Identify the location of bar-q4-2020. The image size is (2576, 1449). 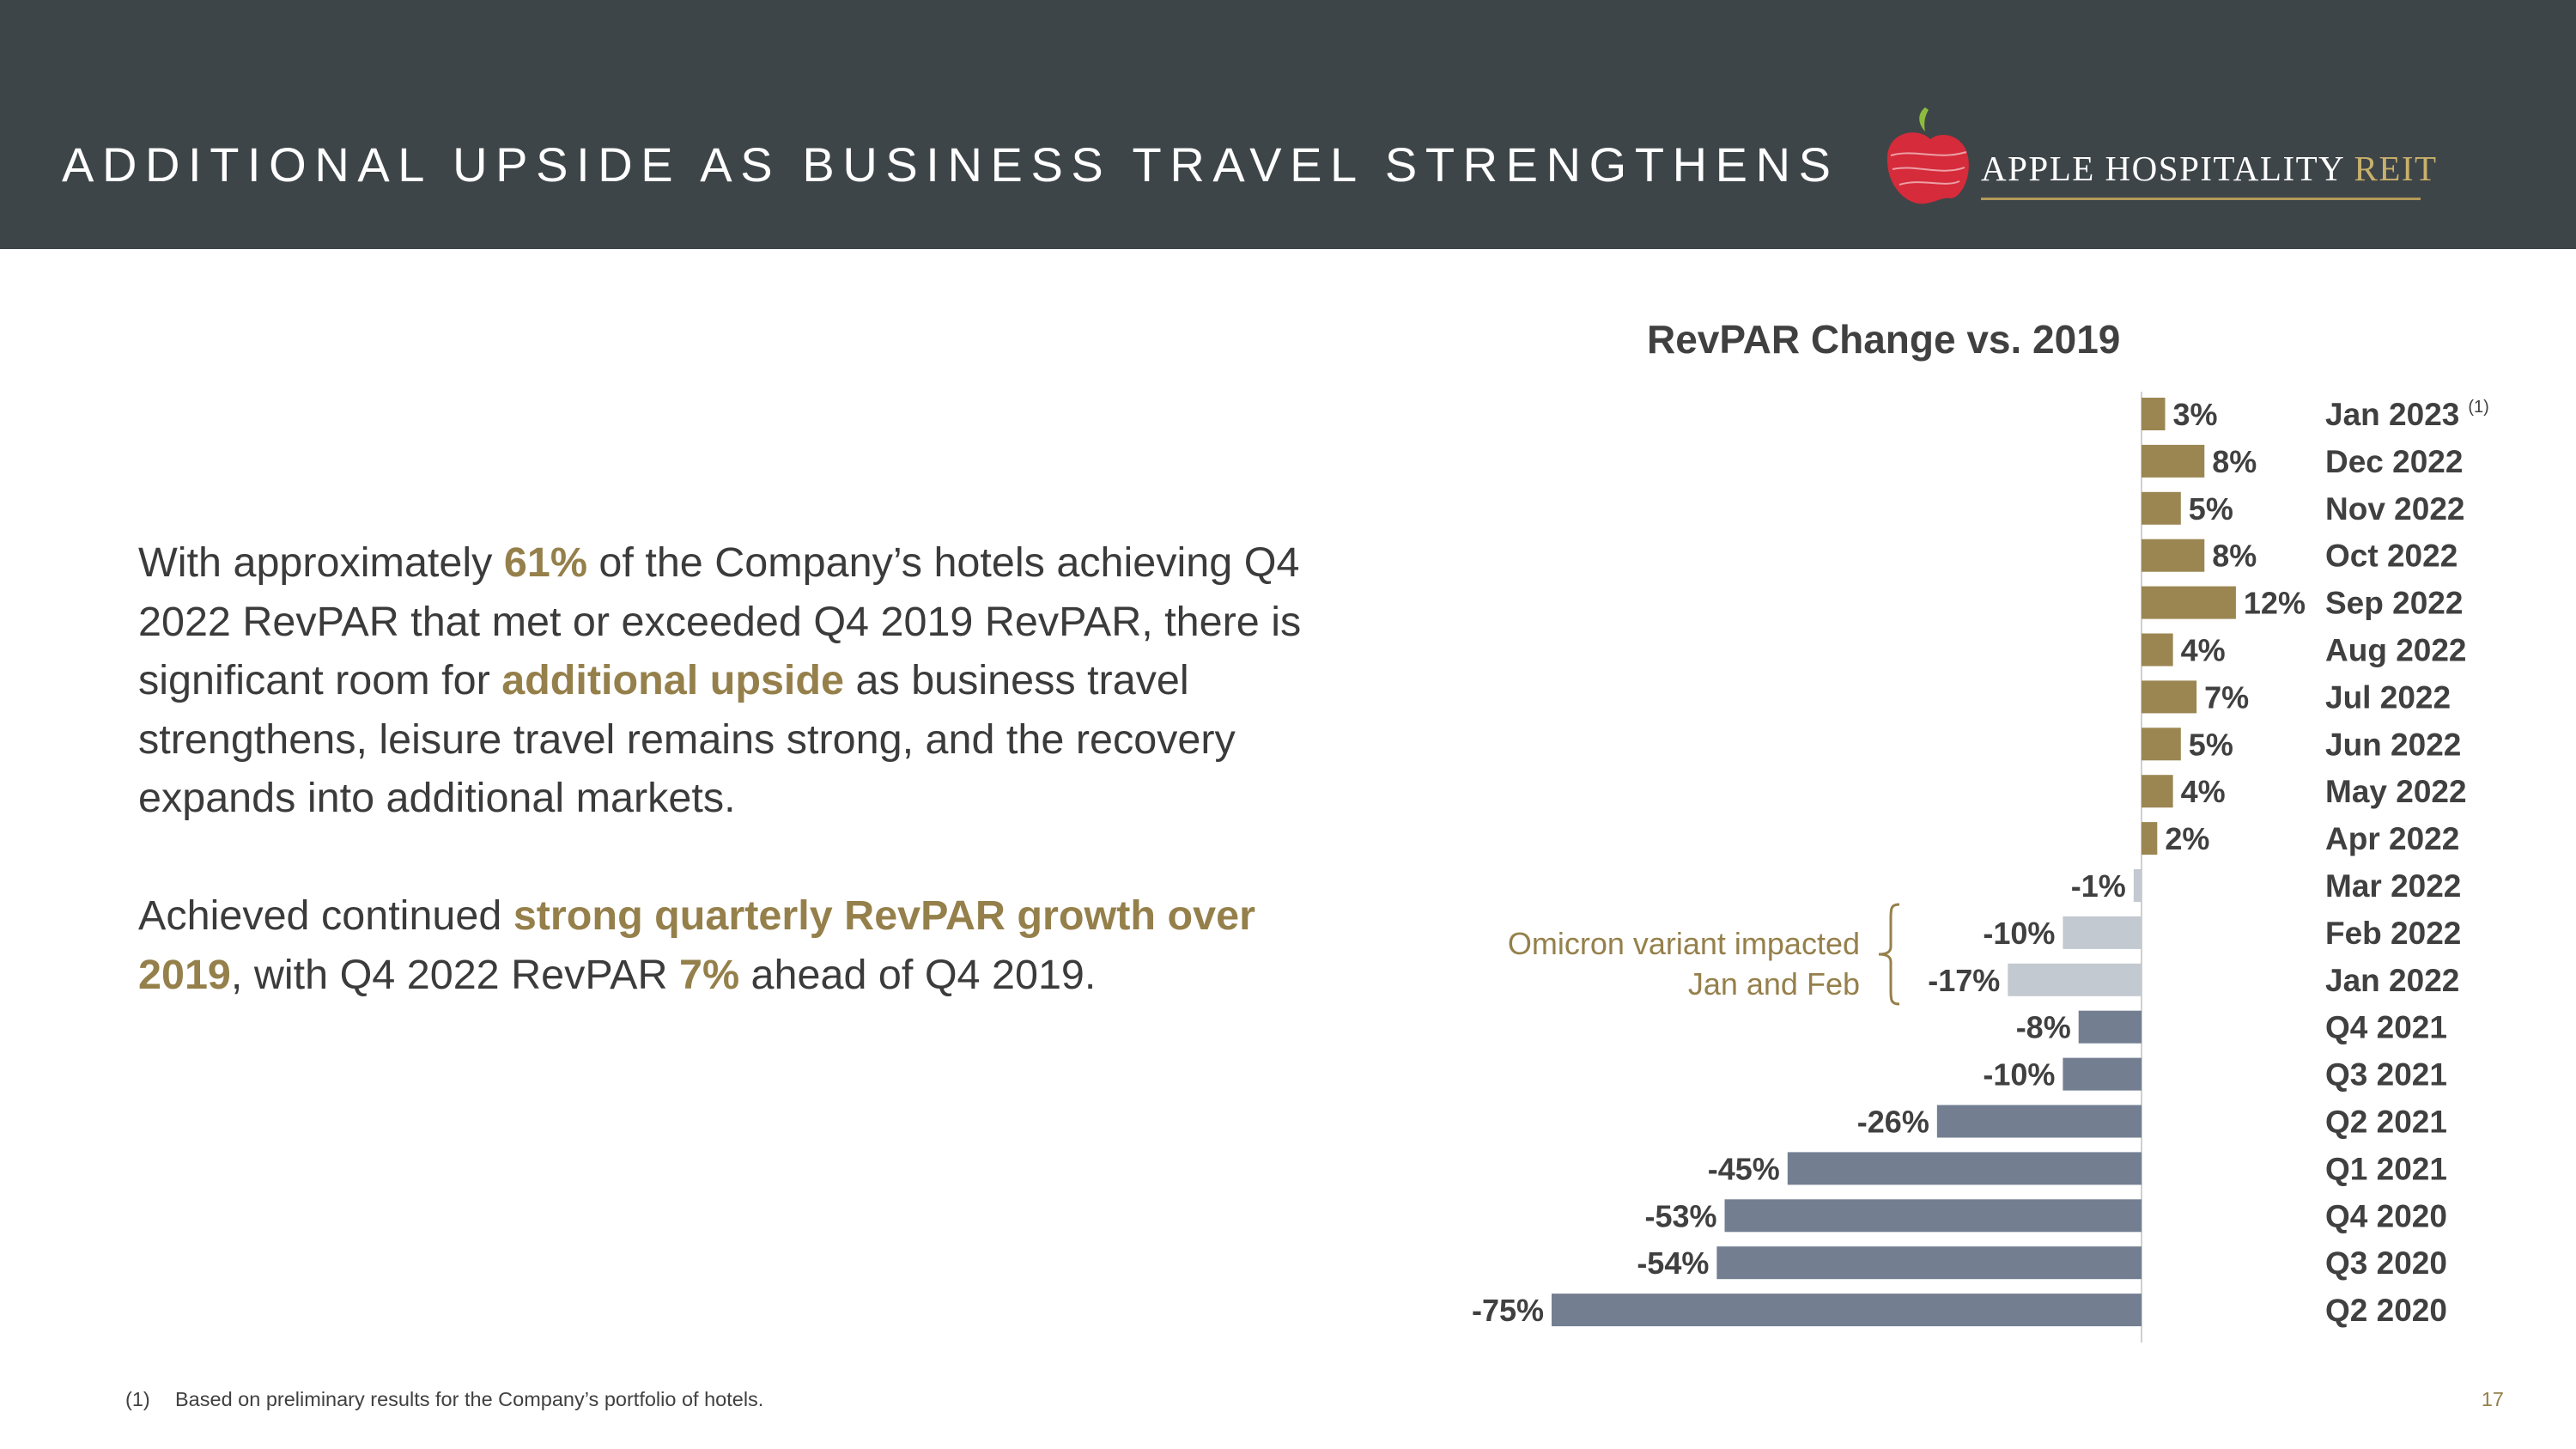
(1933, 1216).